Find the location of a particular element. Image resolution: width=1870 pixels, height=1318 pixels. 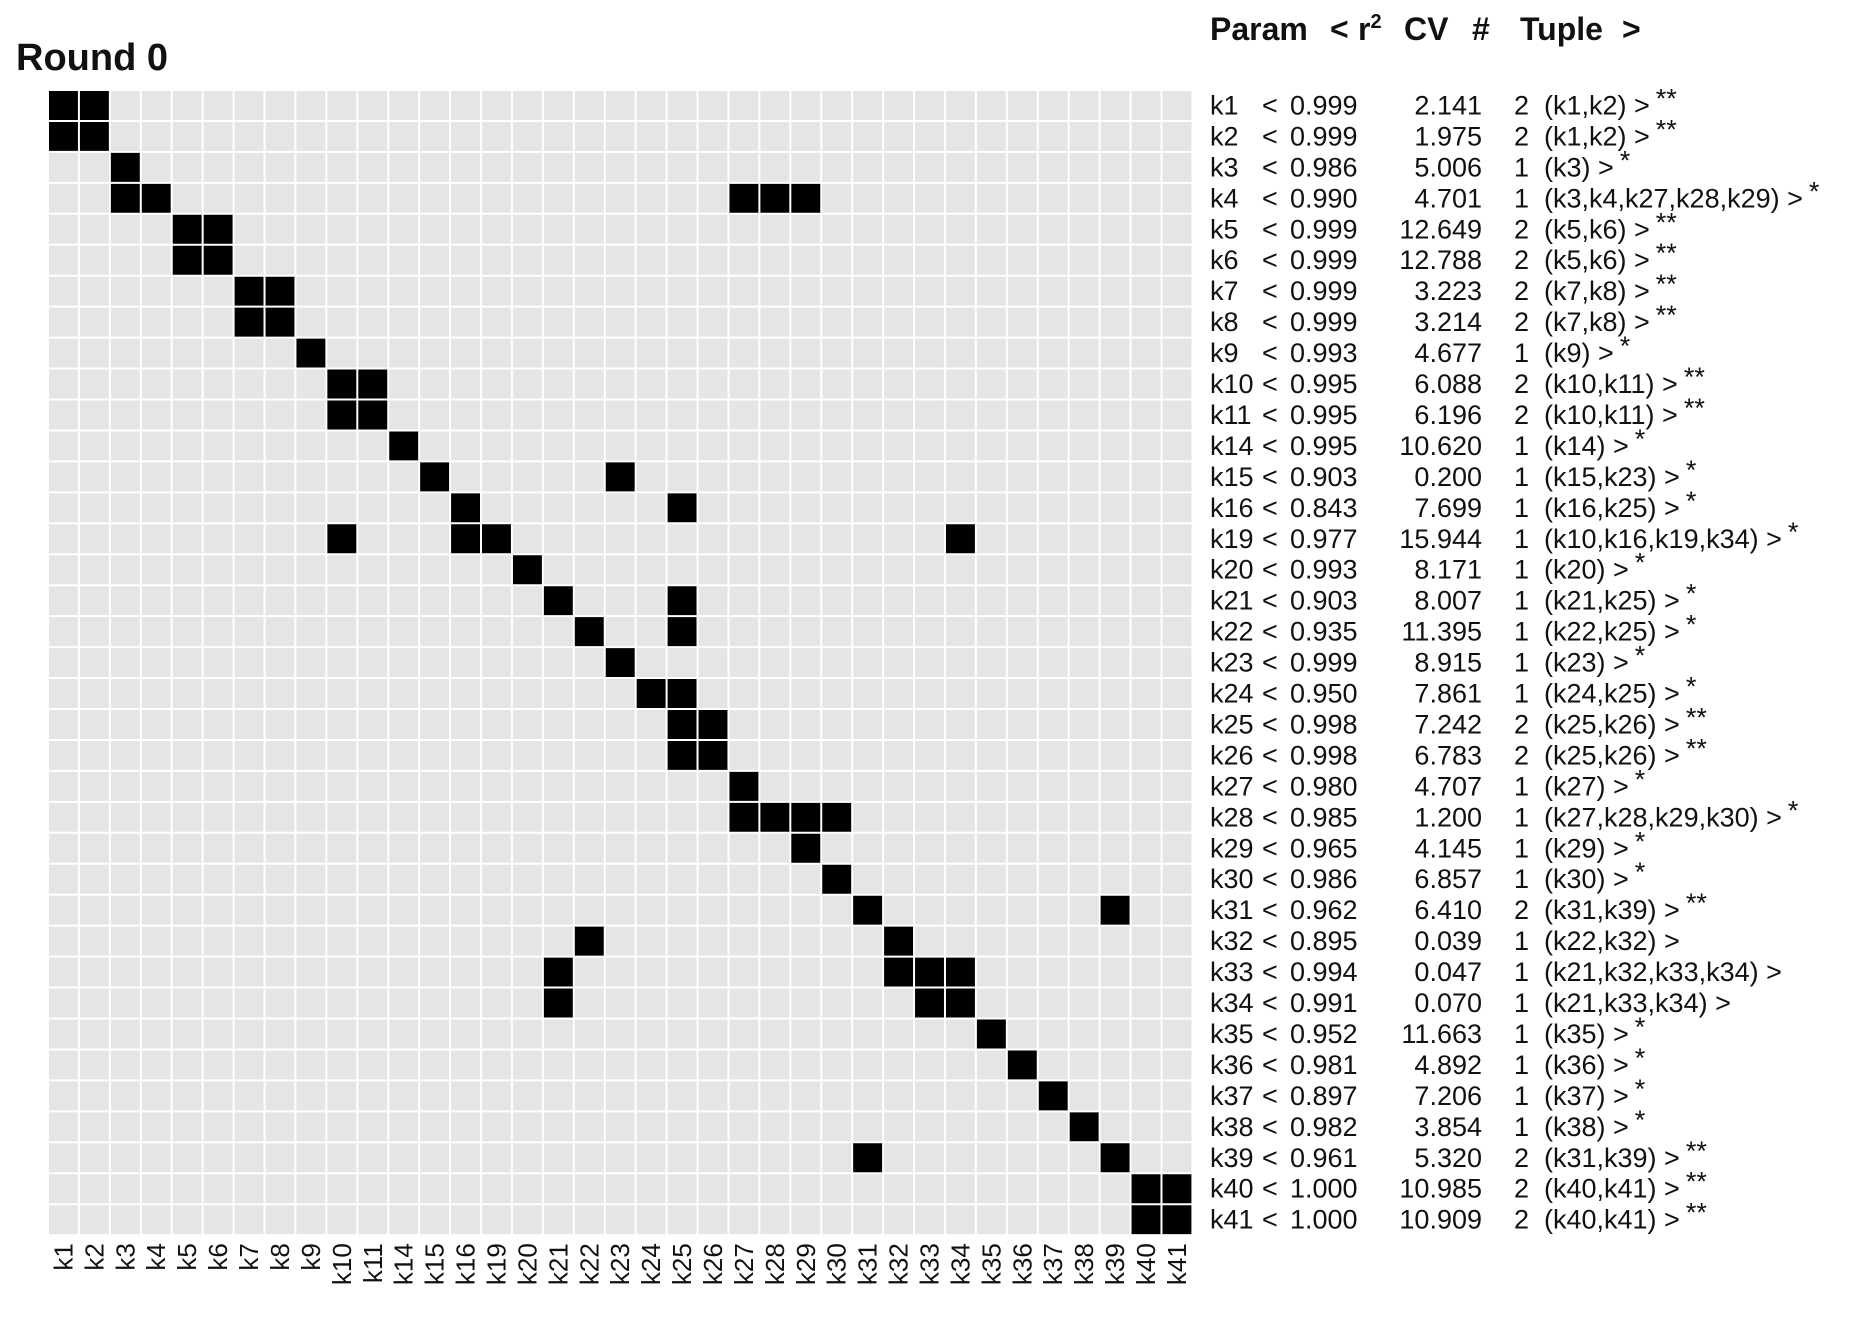

row-param: k30 is located at coordinates (1232, 879).